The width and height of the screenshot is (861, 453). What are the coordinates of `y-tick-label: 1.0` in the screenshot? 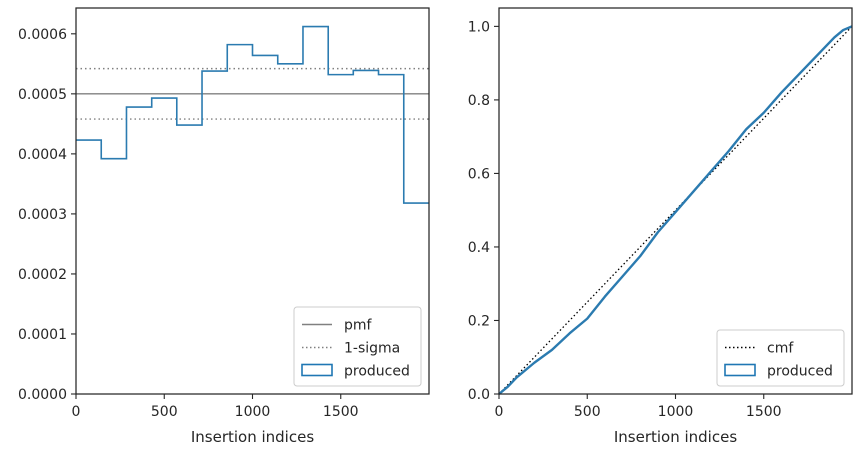 It's located at (479, 27).